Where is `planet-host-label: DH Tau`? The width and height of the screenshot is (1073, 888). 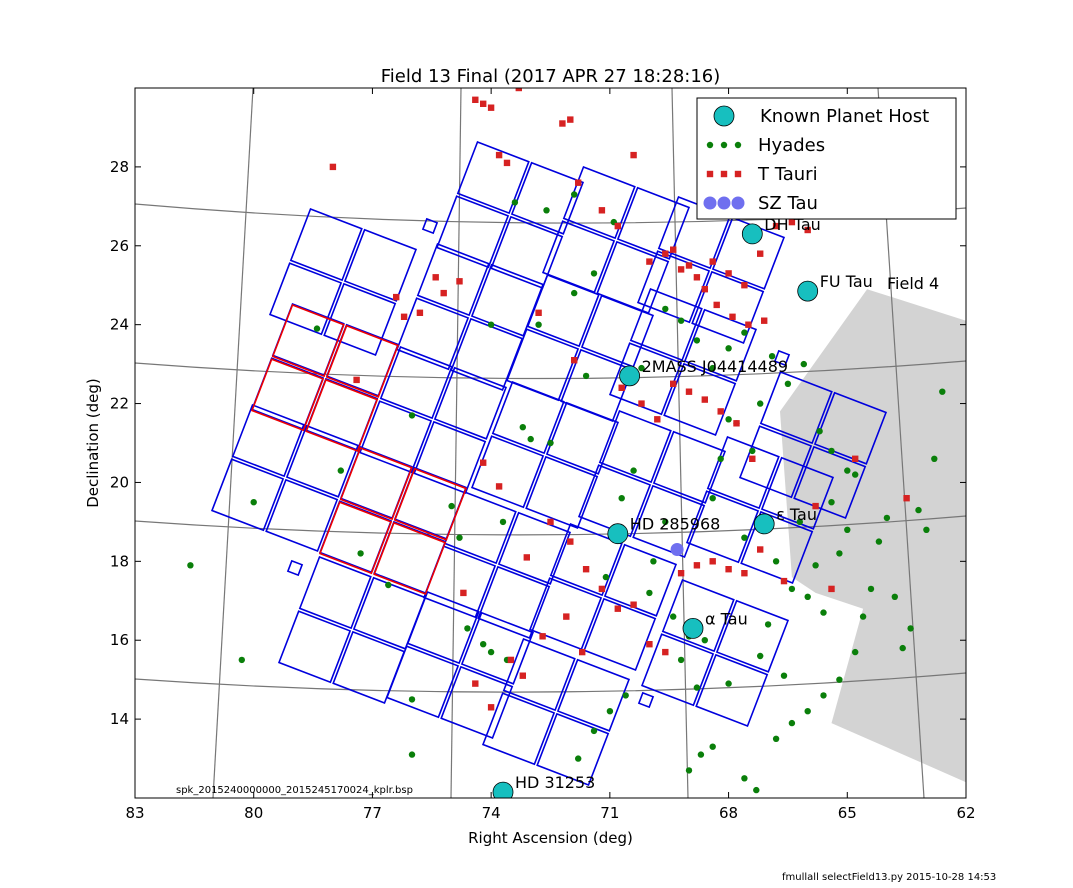
planet-host-label: DH Tau is located at coordinates (792, 224).